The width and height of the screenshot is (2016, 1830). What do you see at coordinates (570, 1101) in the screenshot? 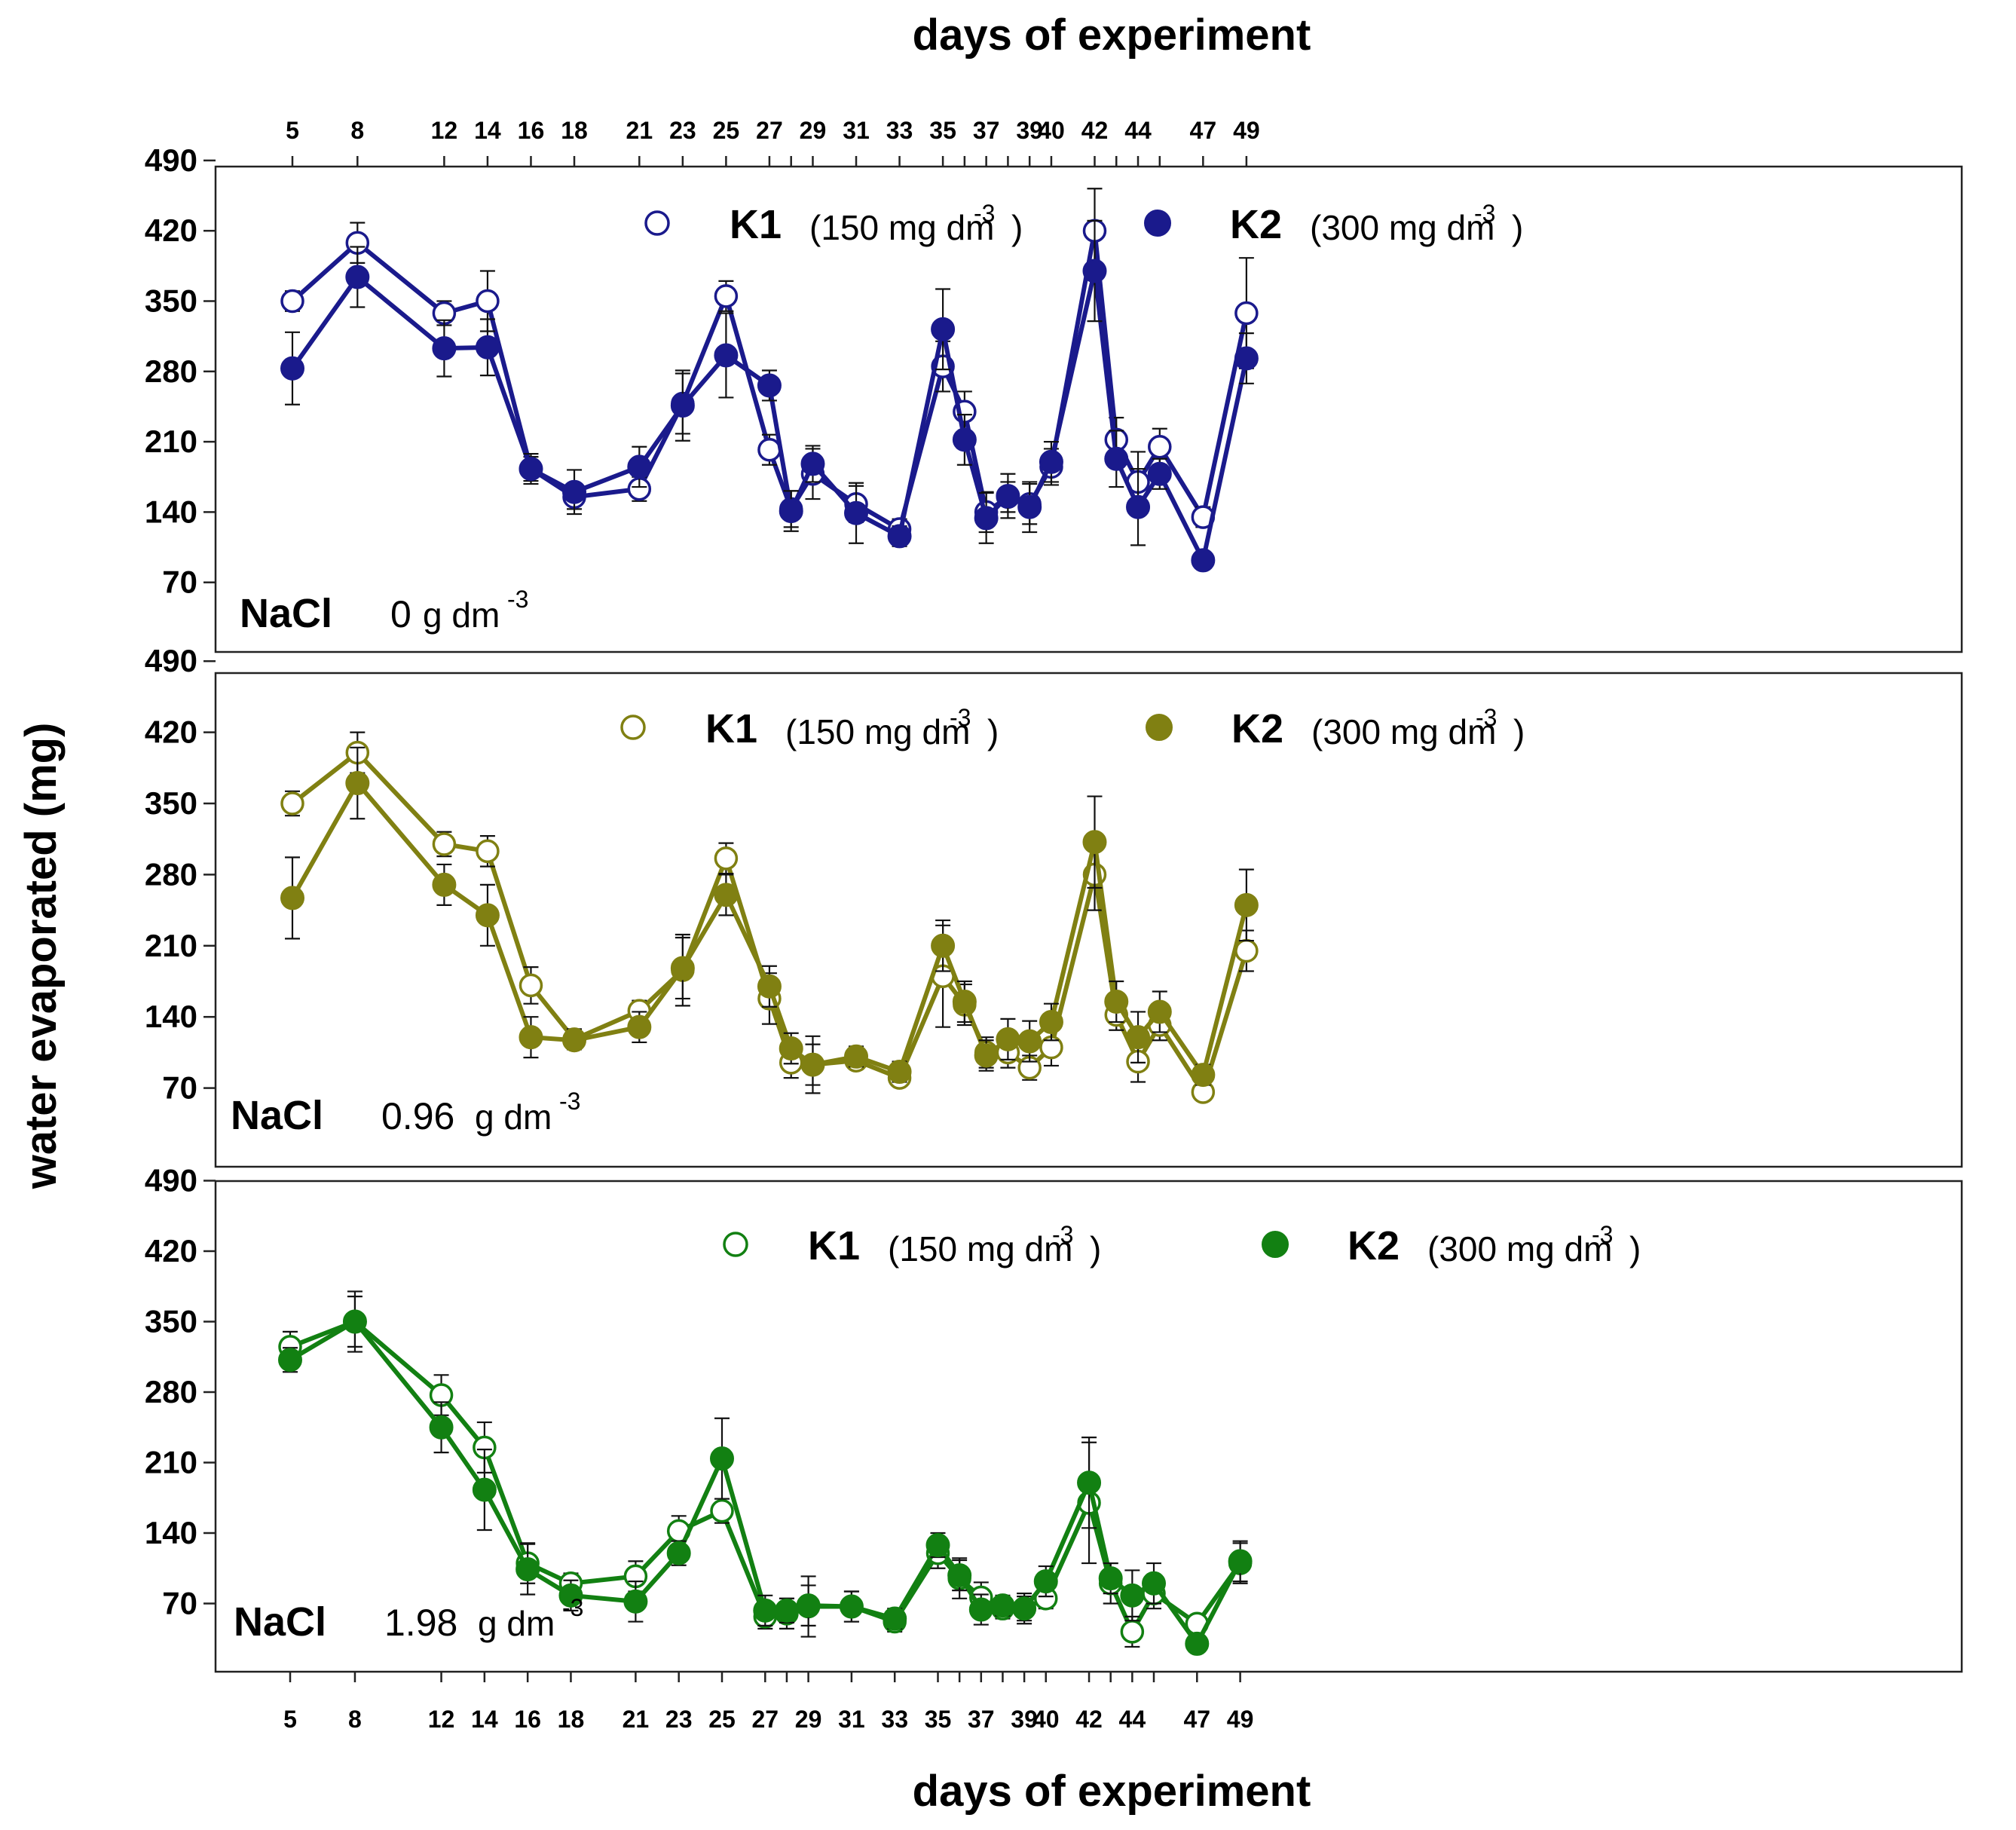
I see `nacl-unit-exponent: -3` at bounding box center [570, 1101].